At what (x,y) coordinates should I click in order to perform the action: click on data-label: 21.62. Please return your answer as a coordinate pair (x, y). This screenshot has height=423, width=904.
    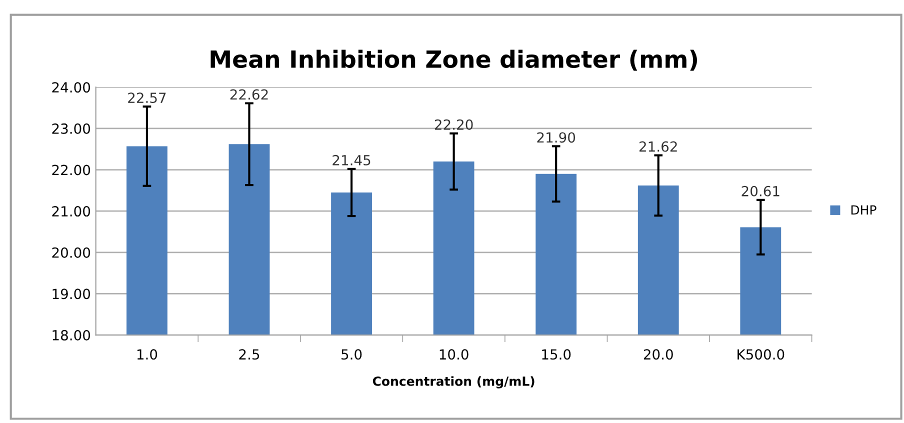
    Looking at the image, I should click on (658, 146).